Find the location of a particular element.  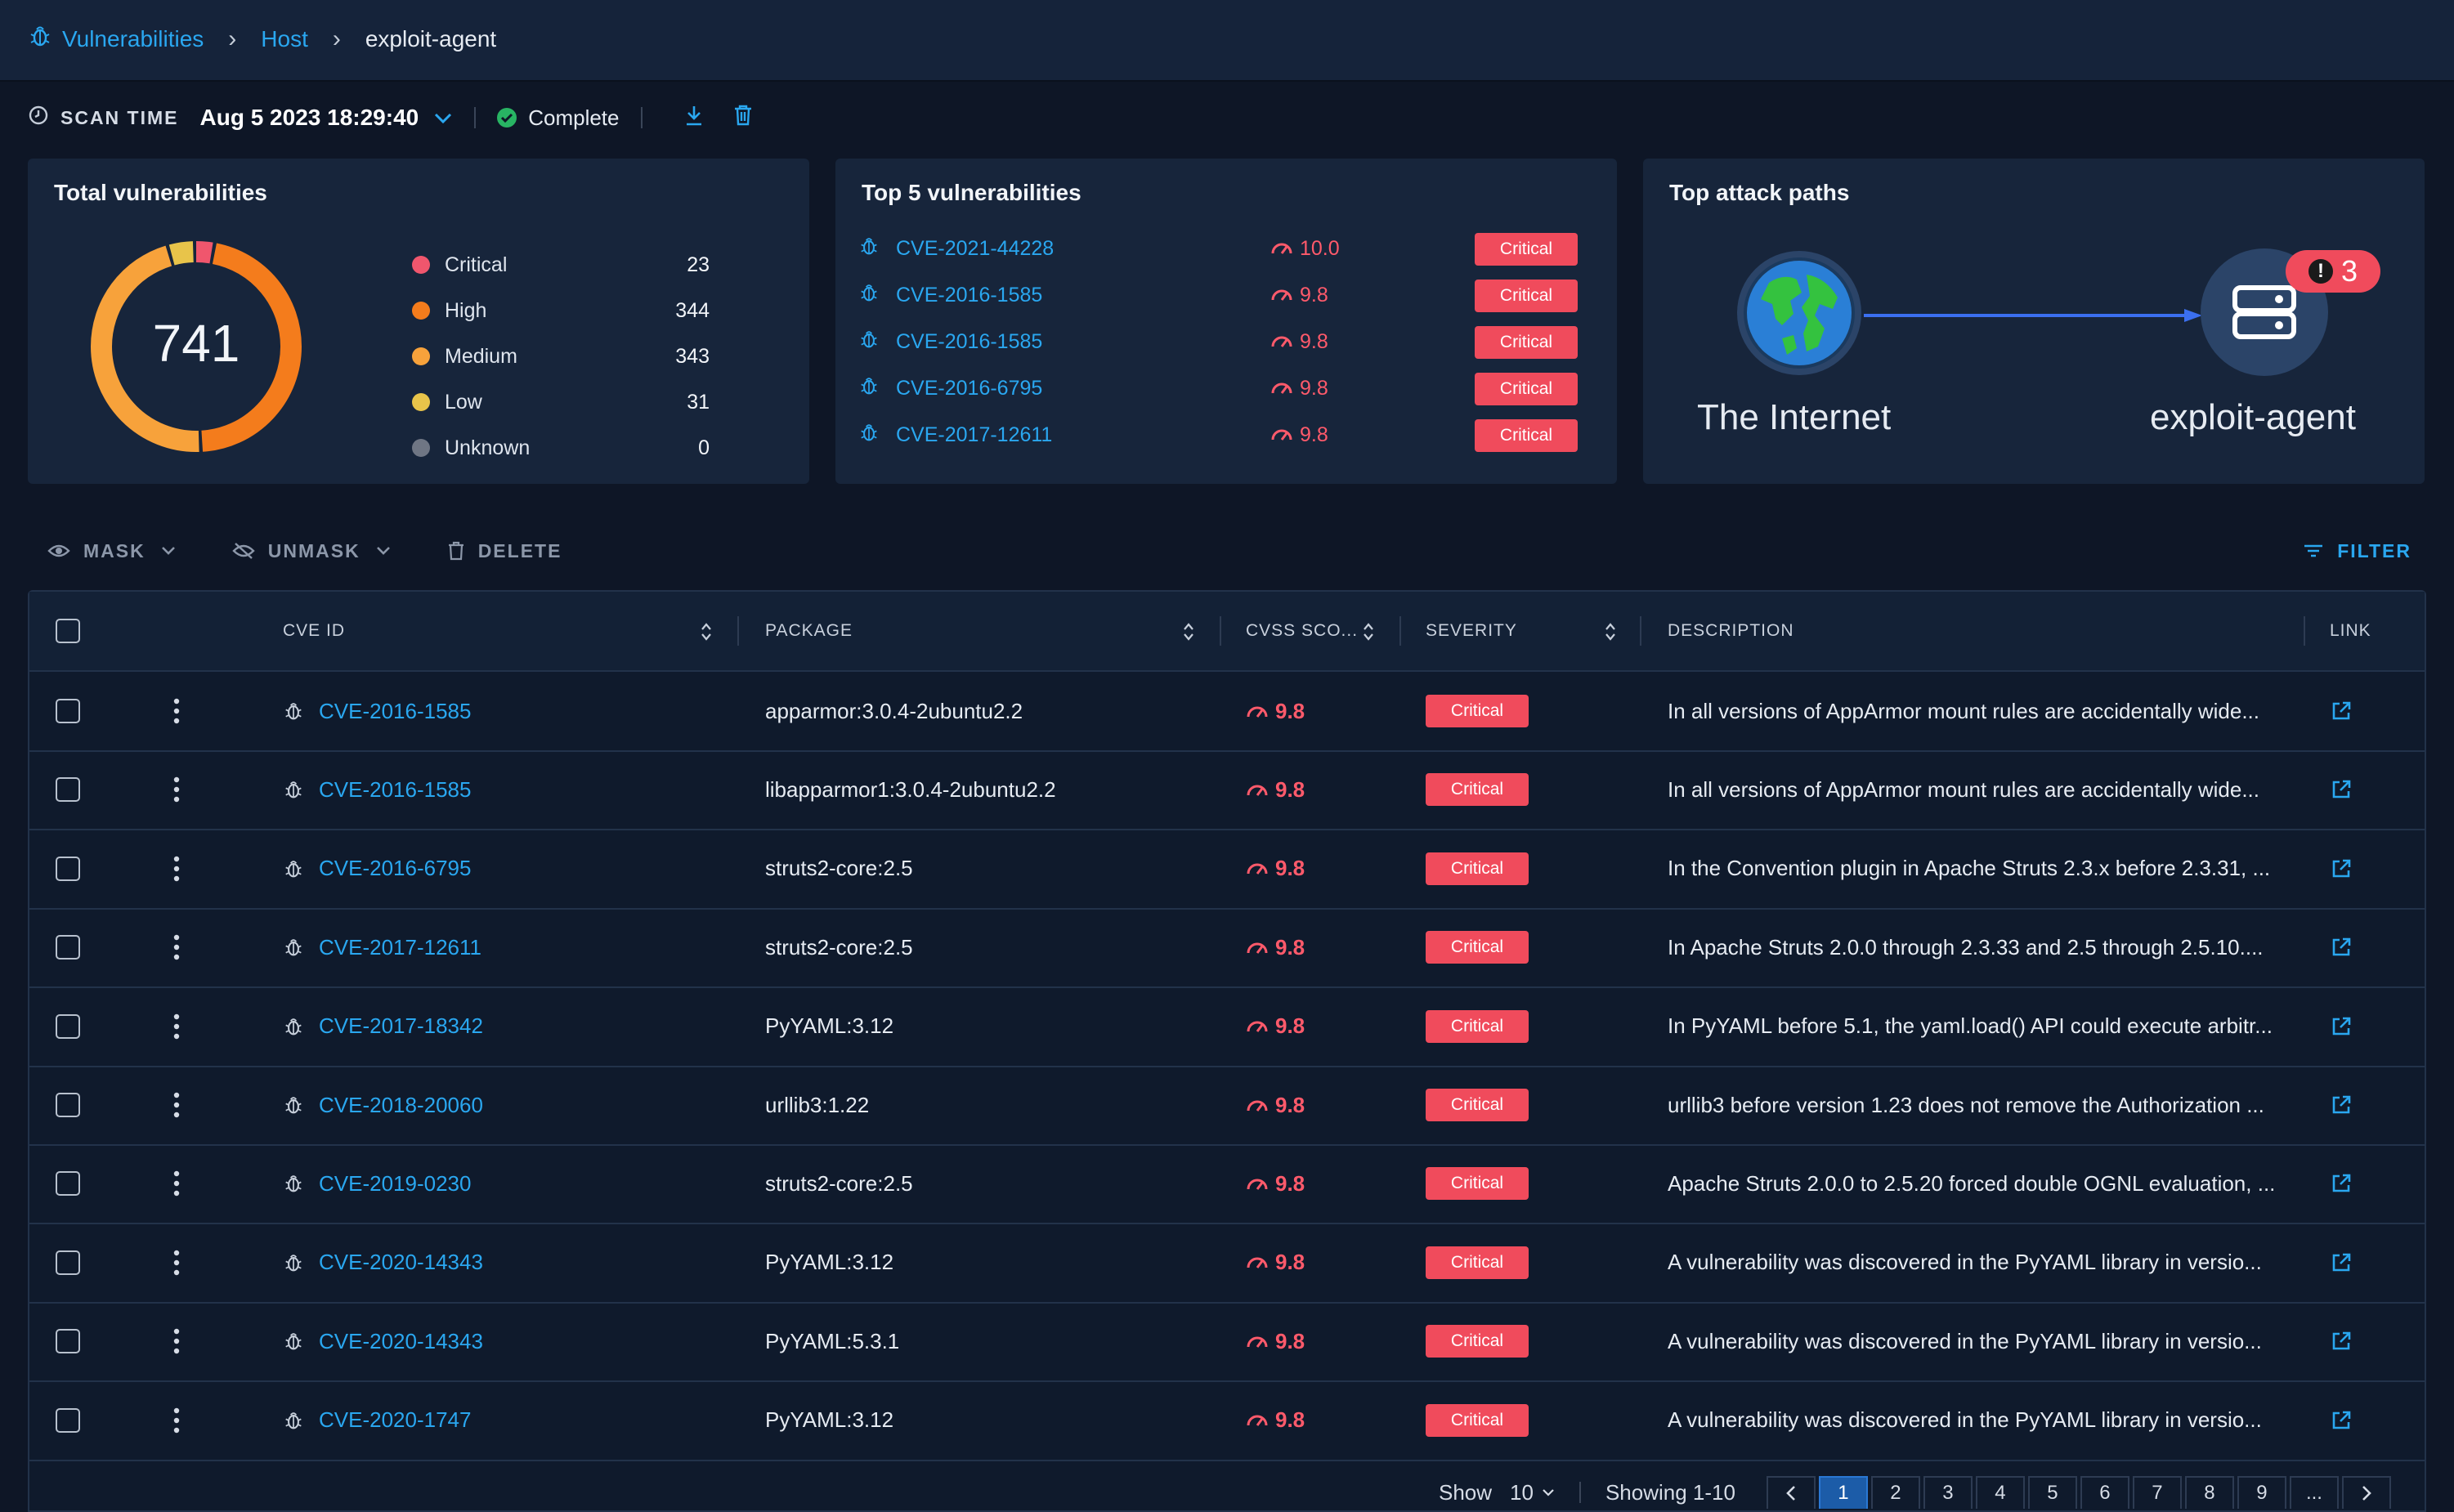

page-button: 4 is located at coordinates (2000, 1492).